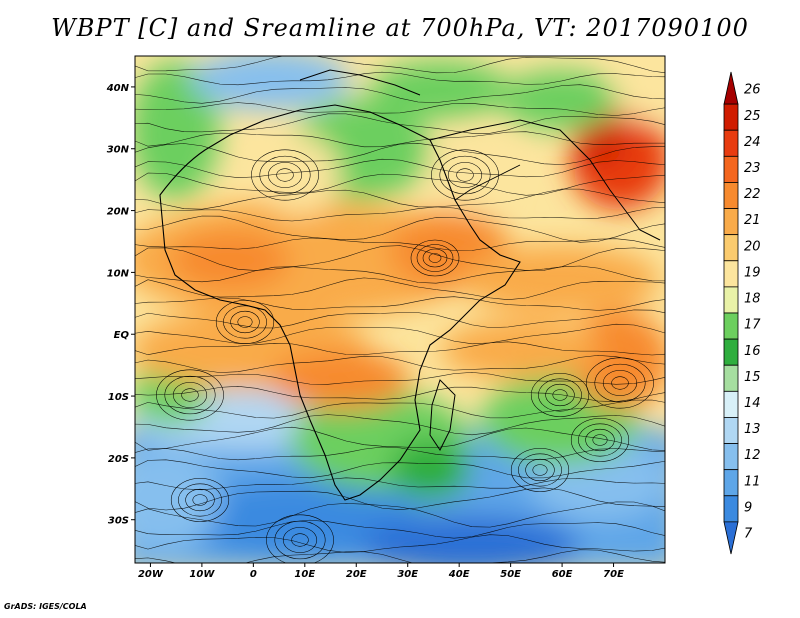 The height and width of the screenshot is (618, 800). I want to click on latitude-axis: 40N 30N 20N 10N EQ 10S 20S 30S, so click(120, 305).